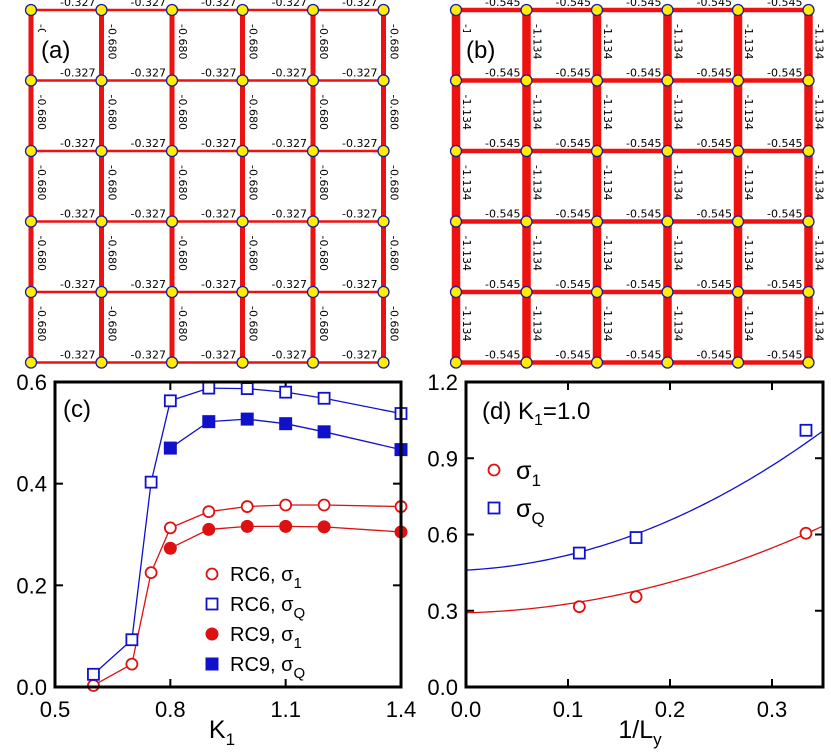 The width and height of the screenshot is (831, 752). I want to click on x-tick-label: 0.0, so click(466, 709).